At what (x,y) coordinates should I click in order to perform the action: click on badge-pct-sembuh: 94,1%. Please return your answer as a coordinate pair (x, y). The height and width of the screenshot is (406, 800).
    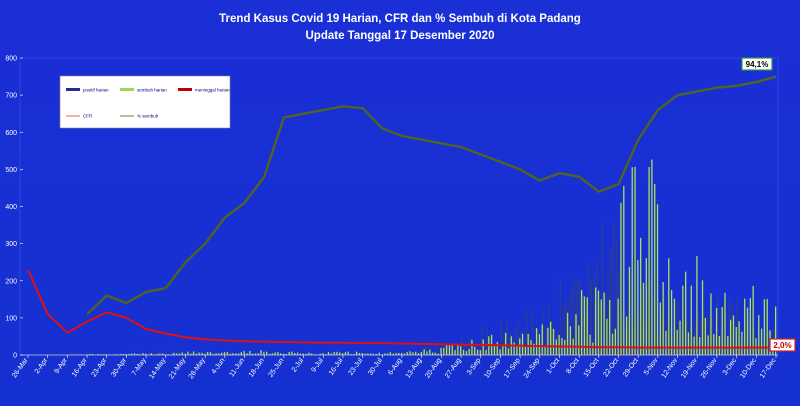
    Looking at the image, I should click on (757, 64).